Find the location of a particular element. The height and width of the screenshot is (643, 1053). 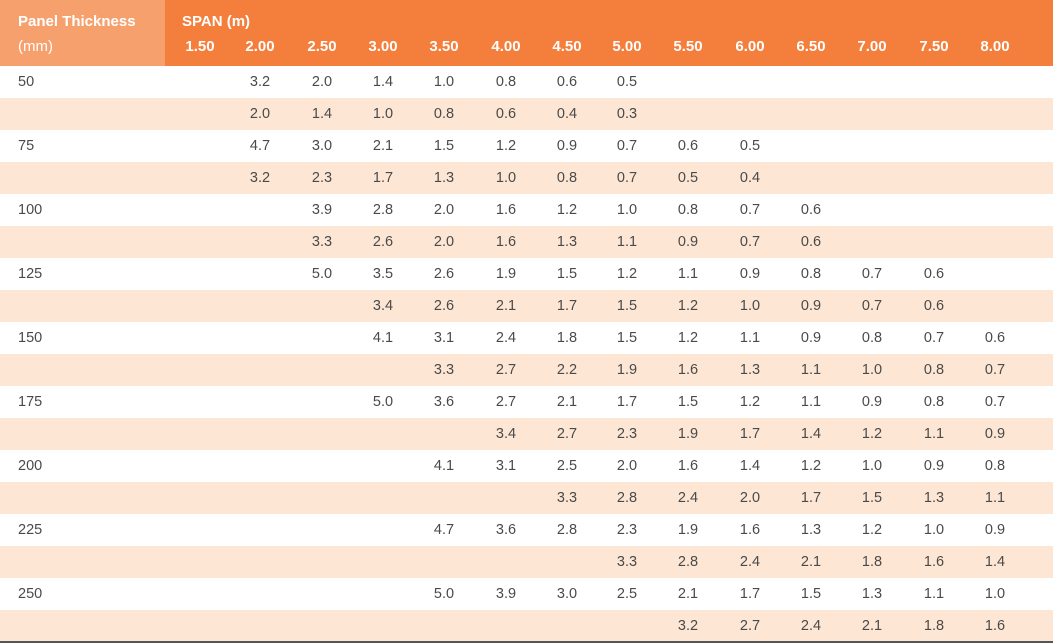

value-cell: 3.2 is located at coordinates (688, 626).